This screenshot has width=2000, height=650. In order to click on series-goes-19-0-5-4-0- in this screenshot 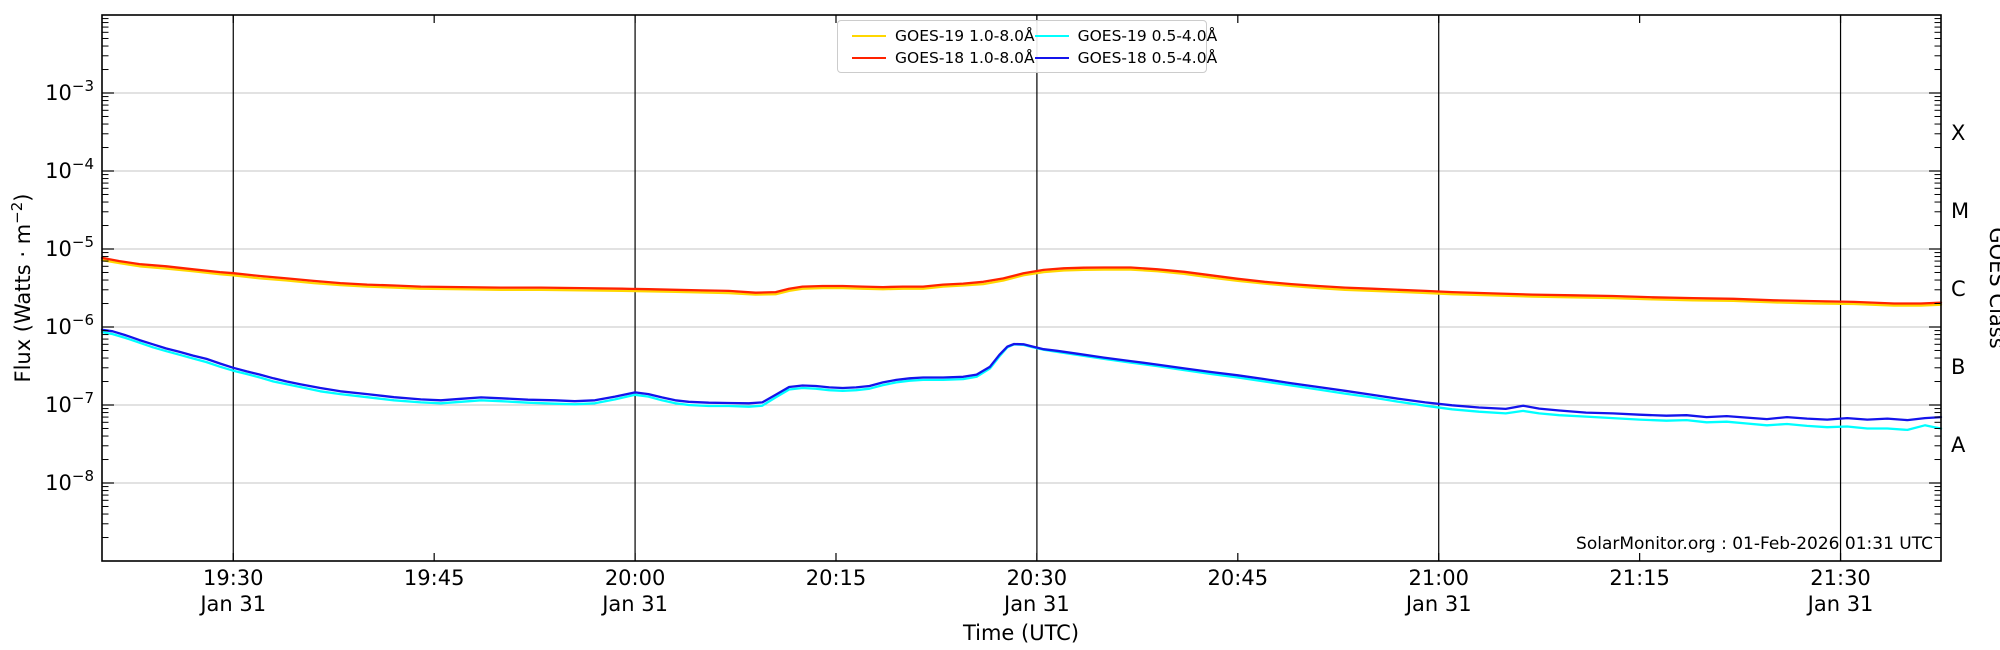, I will do `click(1021, 381)`.